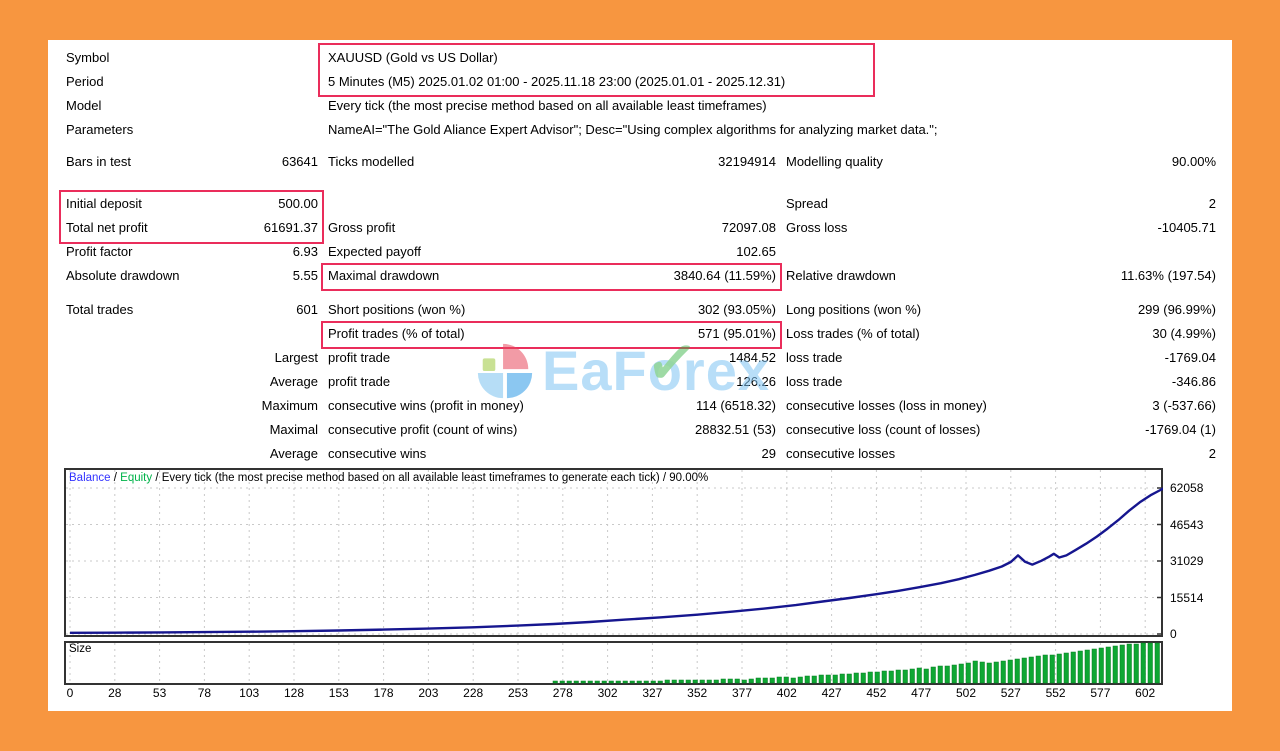 The height and width of the screenshot is (751, 1280). I want to click on row-value: -1769.04 (1), so click(1180, 429).